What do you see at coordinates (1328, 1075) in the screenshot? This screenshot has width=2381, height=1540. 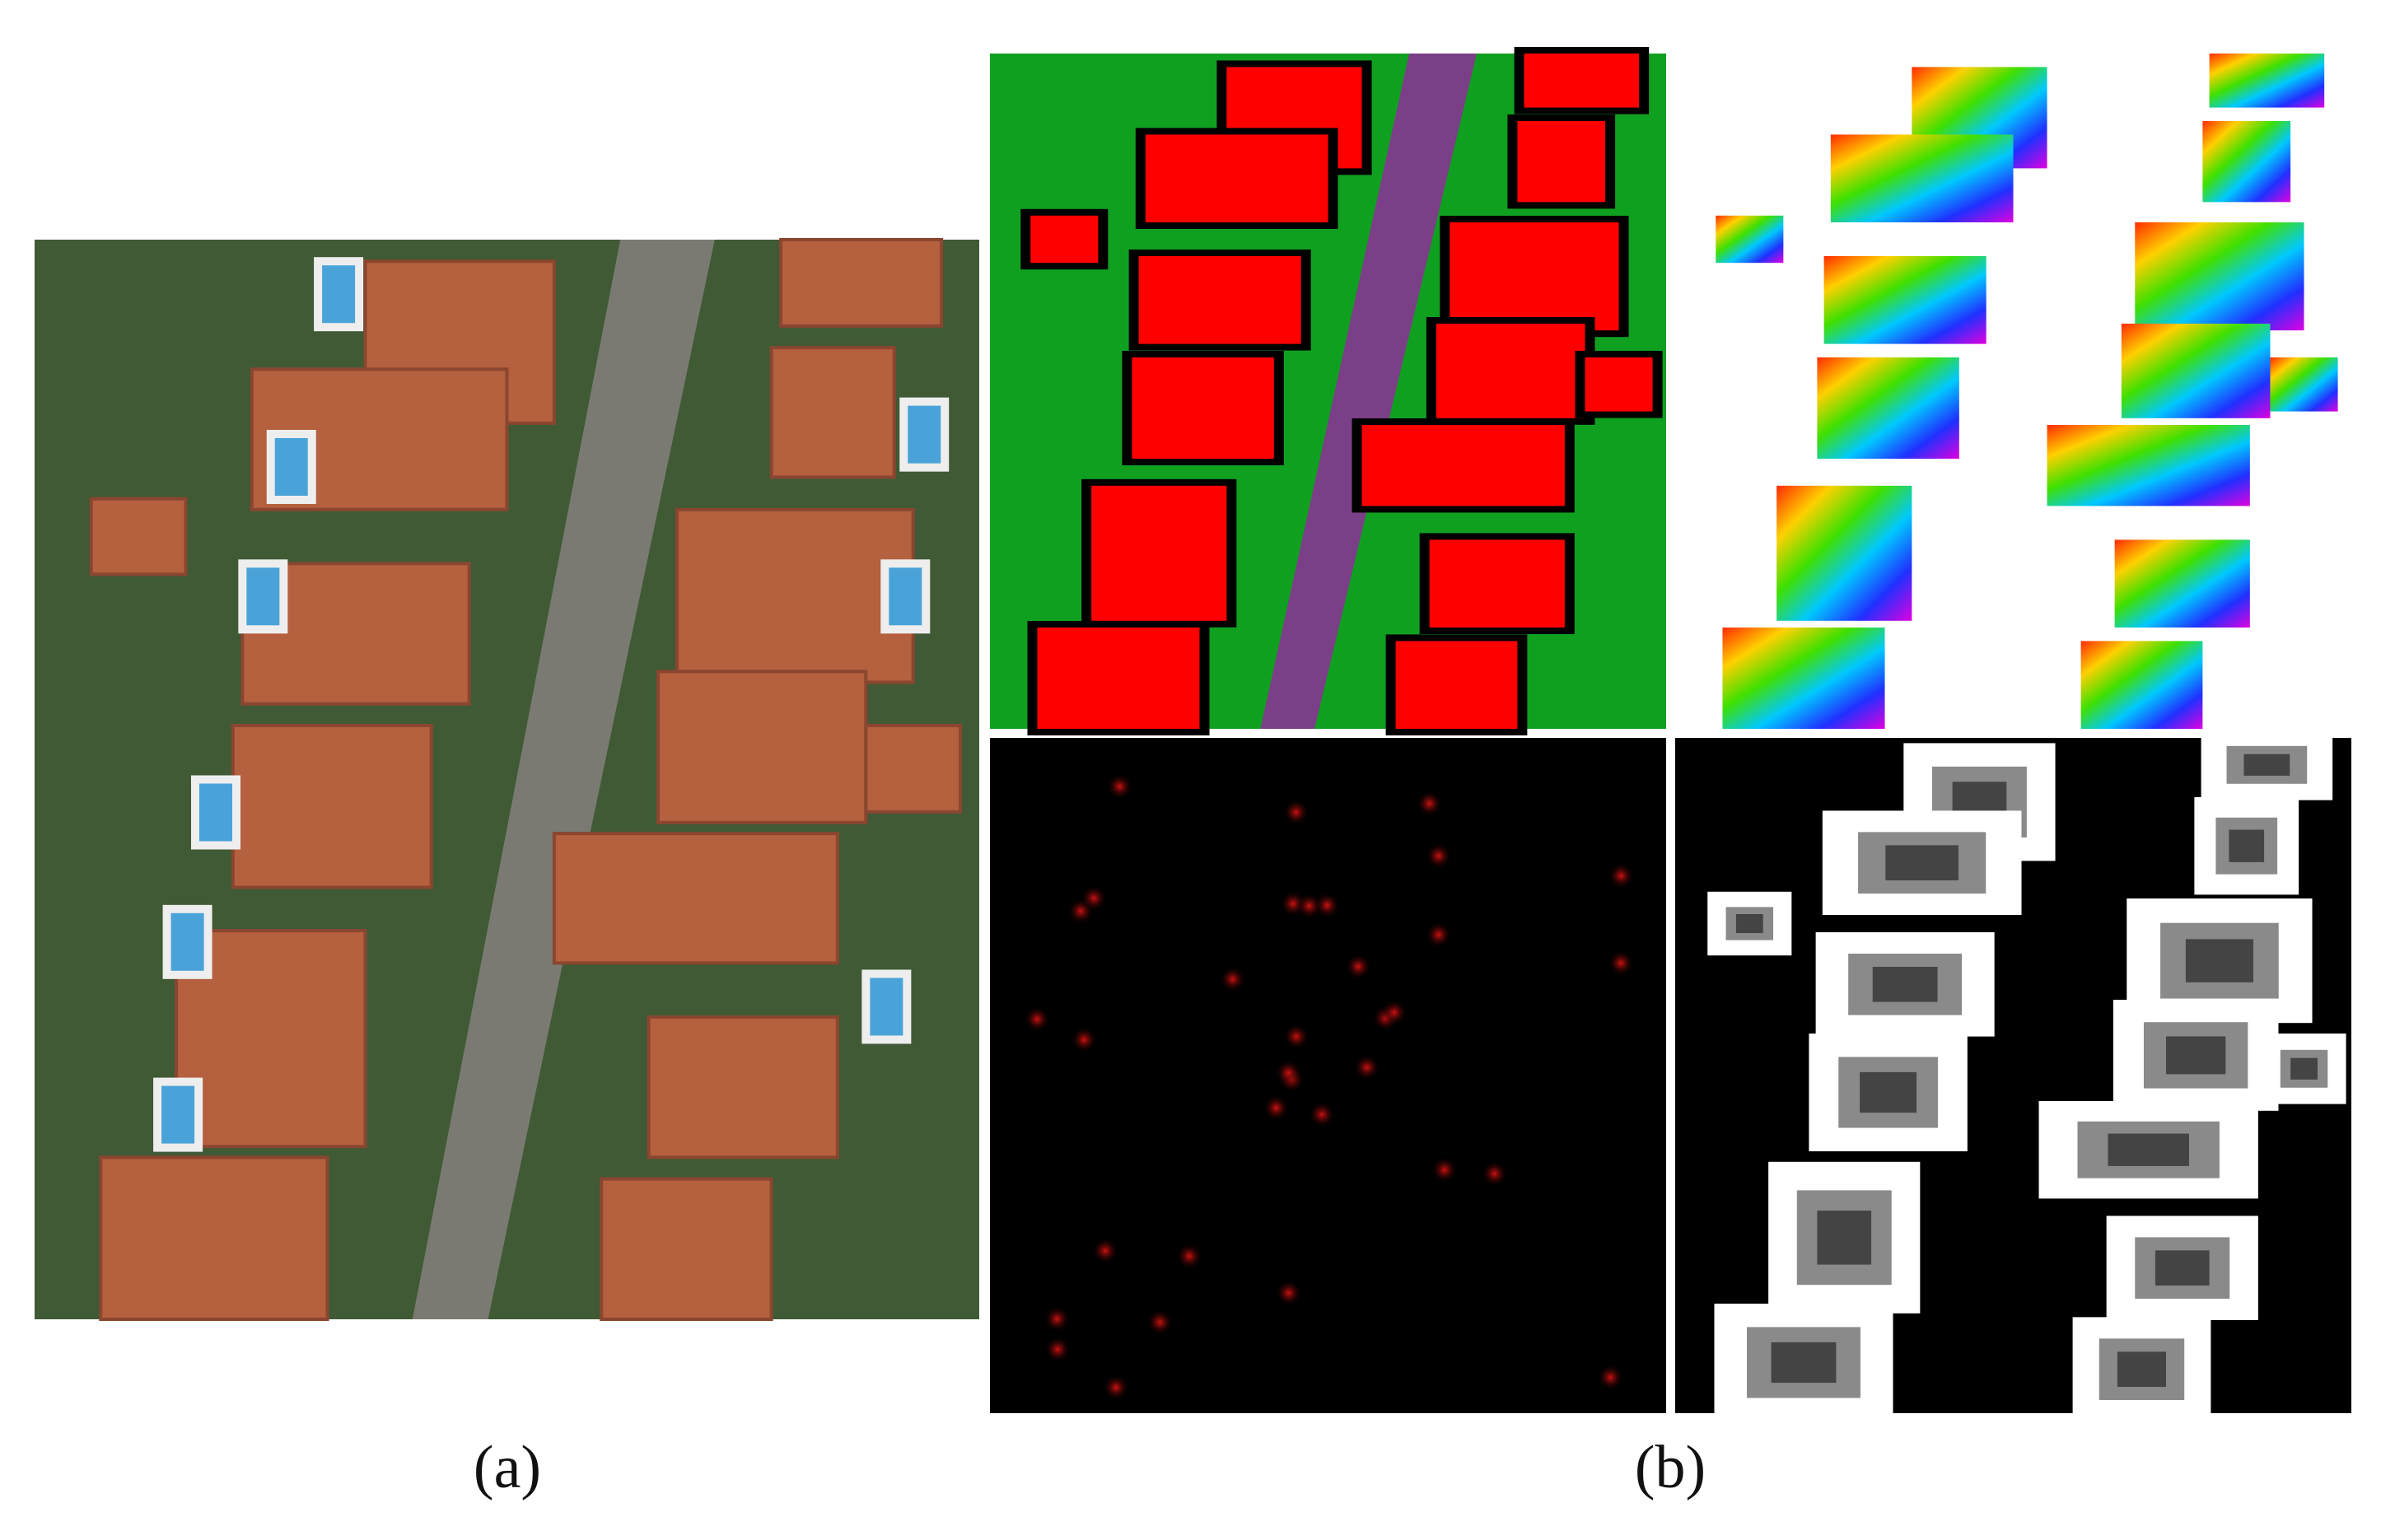 I see `center-heatmap` at bounding box center [1328, 1075].